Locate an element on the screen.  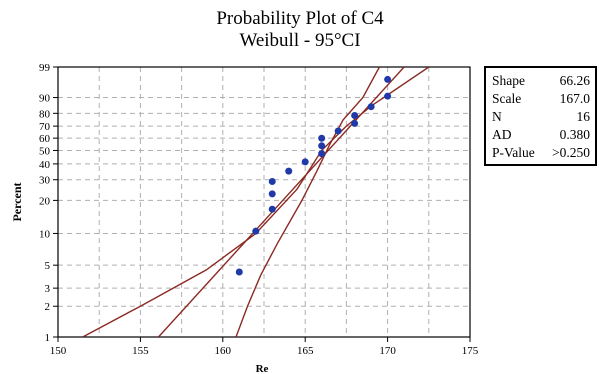
stat-value: >0.250 is located at coordinates (571, 152).